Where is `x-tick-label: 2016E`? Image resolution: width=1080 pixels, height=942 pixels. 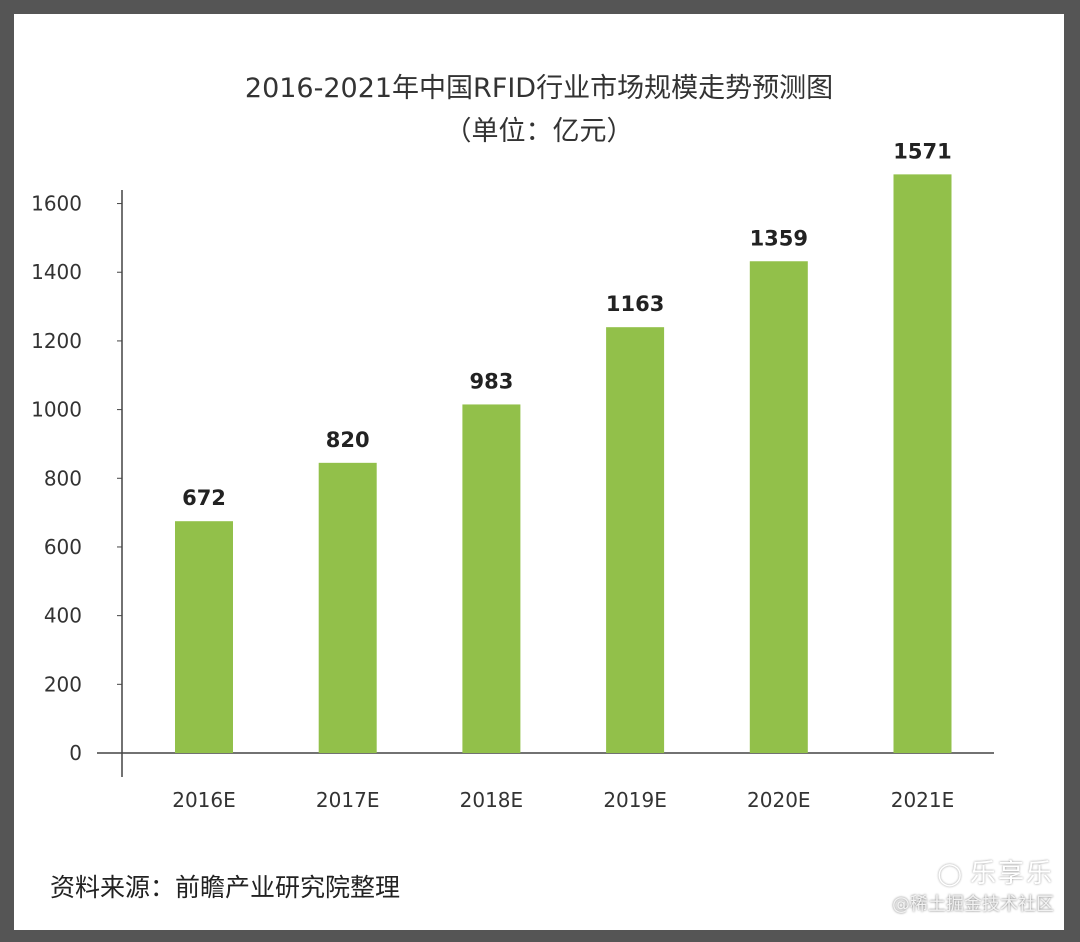
x-tick-label: 2016E is located at coordinates (204, 800).